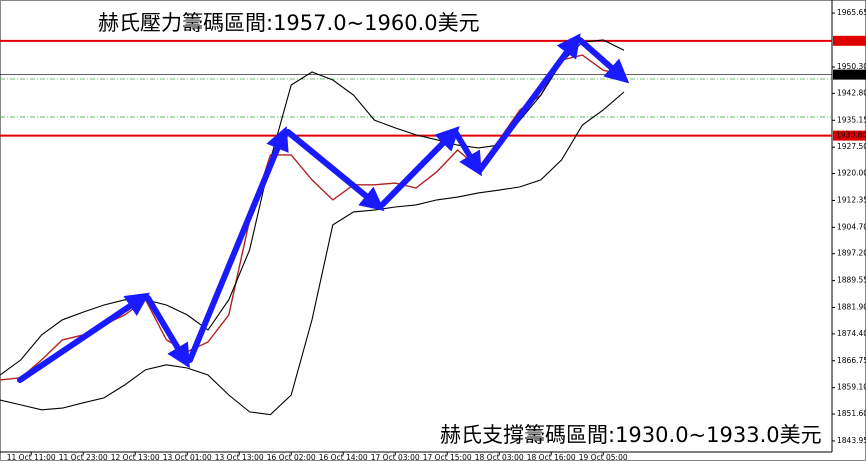 The image size is (866, 461). Describe the element at coordinates (187, 457) in the screenshot. I see `x-tick-label: 13 Oct 01:00` at that location.